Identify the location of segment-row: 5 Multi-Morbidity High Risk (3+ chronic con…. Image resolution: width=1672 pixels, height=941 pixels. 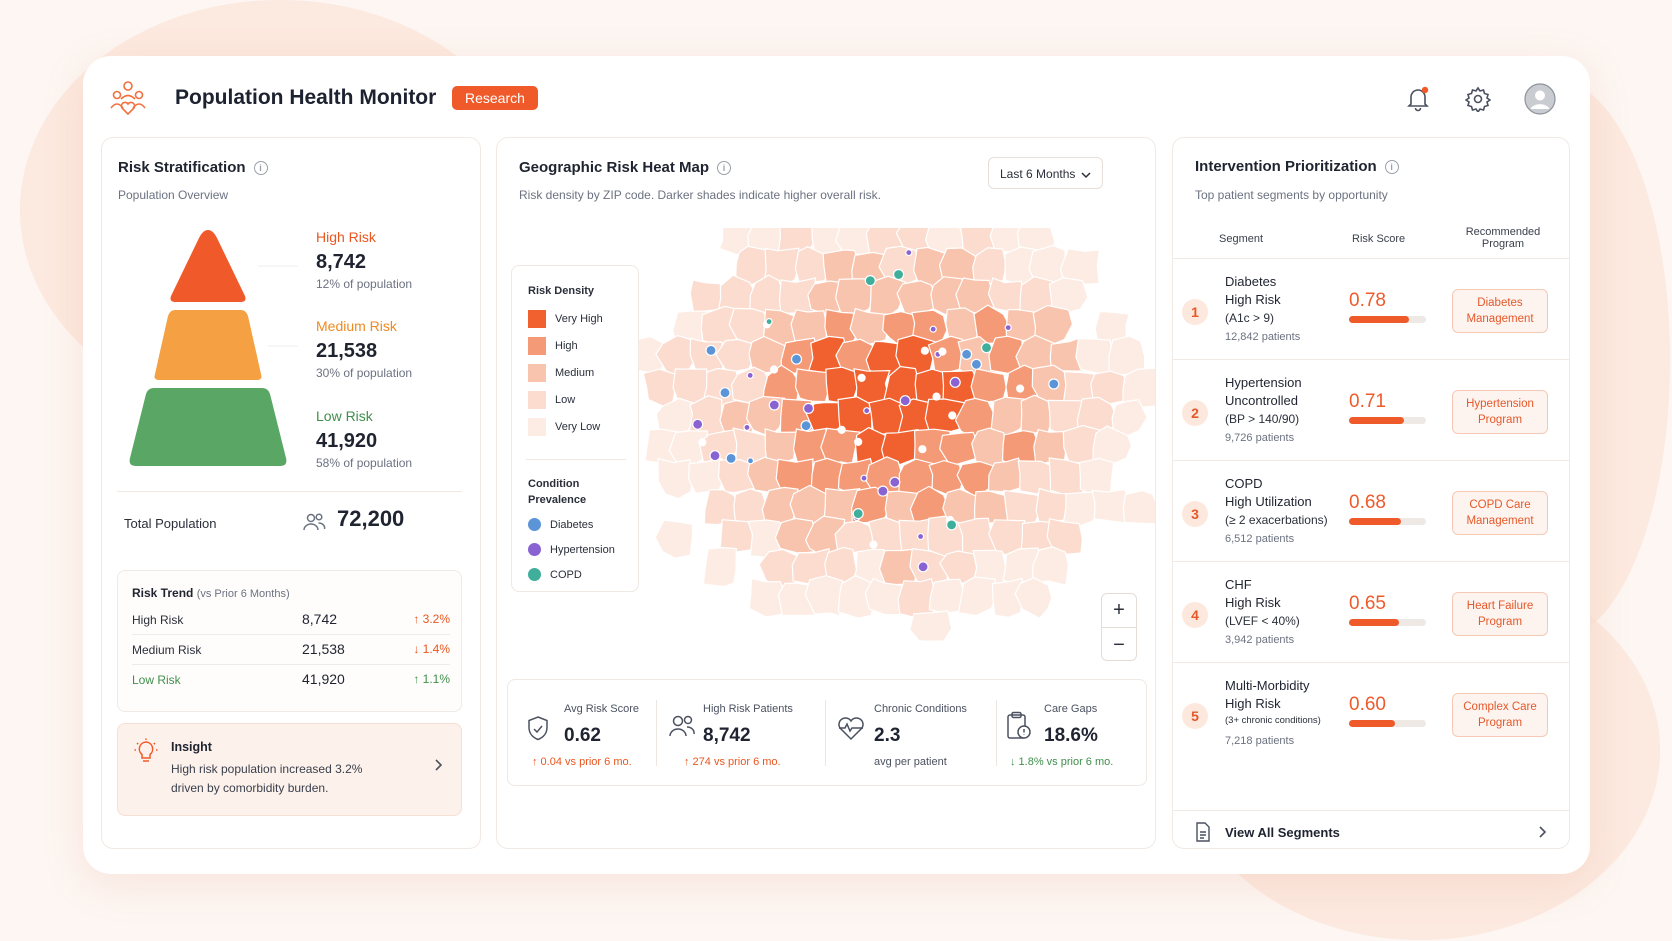
(1371, 716).